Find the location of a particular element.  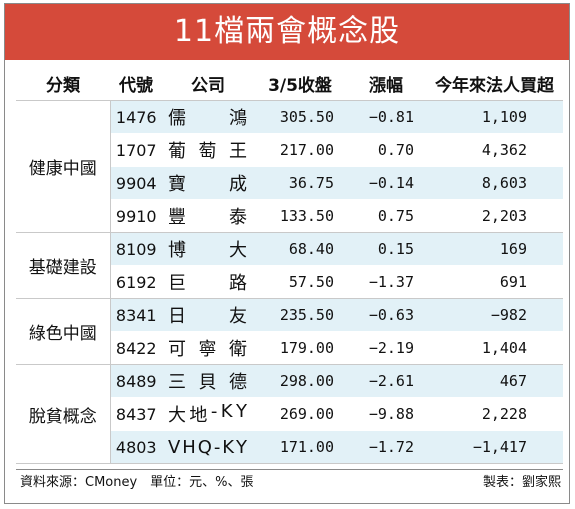

company-name-char: 路 is located at coordinates (238, 283).